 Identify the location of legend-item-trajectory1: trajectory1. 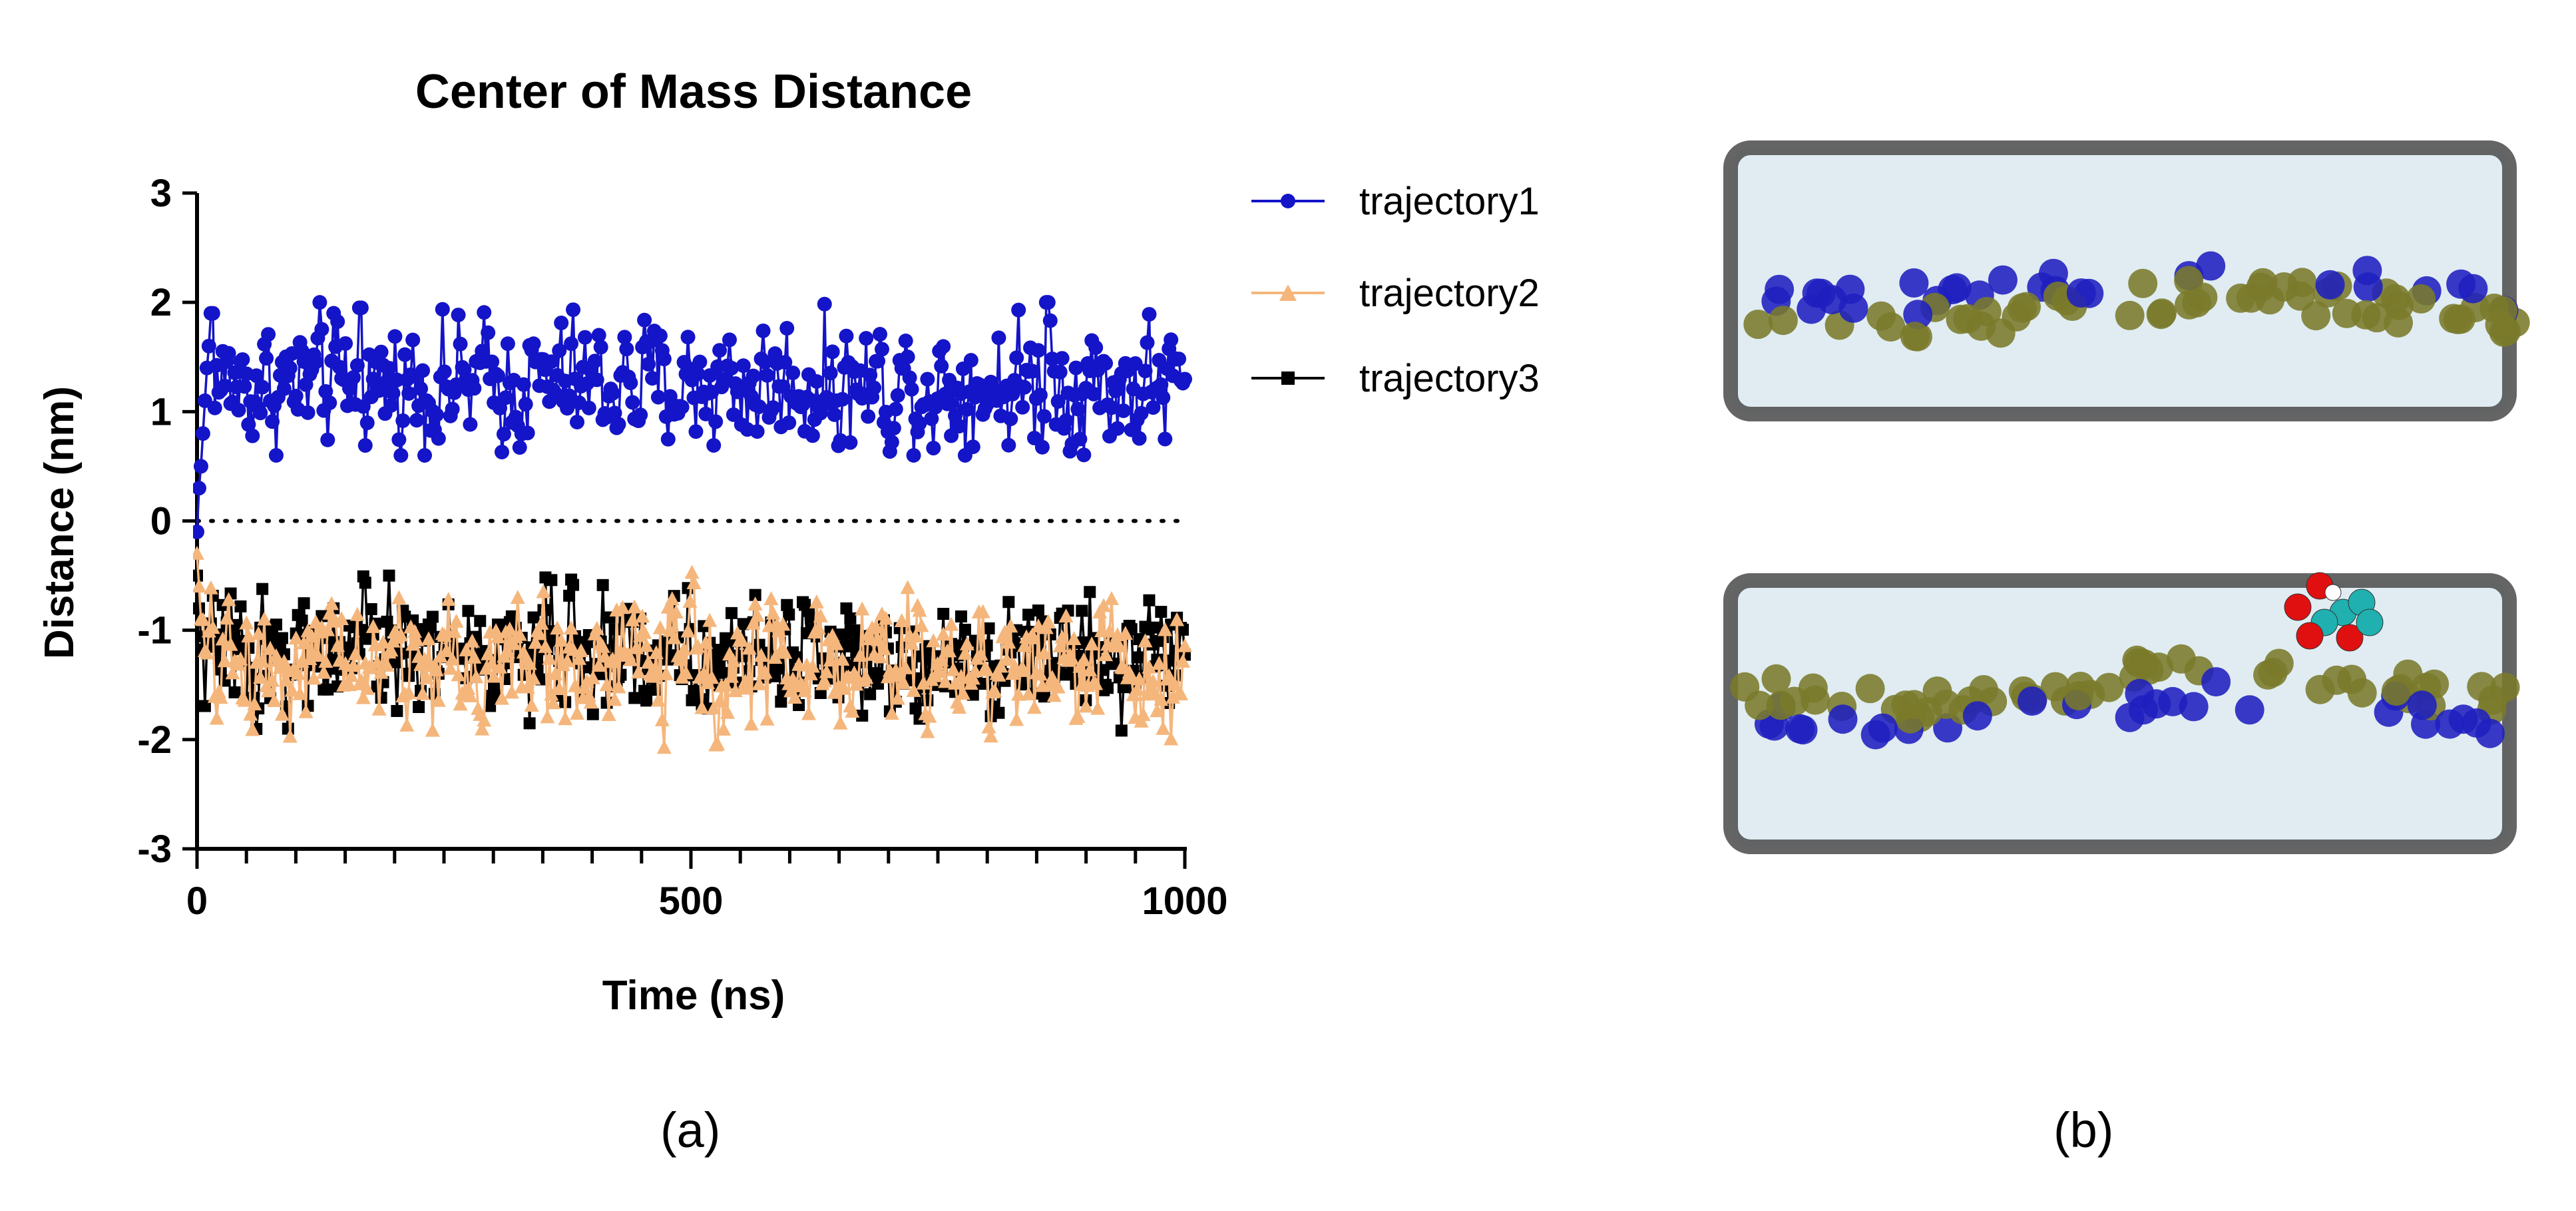
(1395, 201).